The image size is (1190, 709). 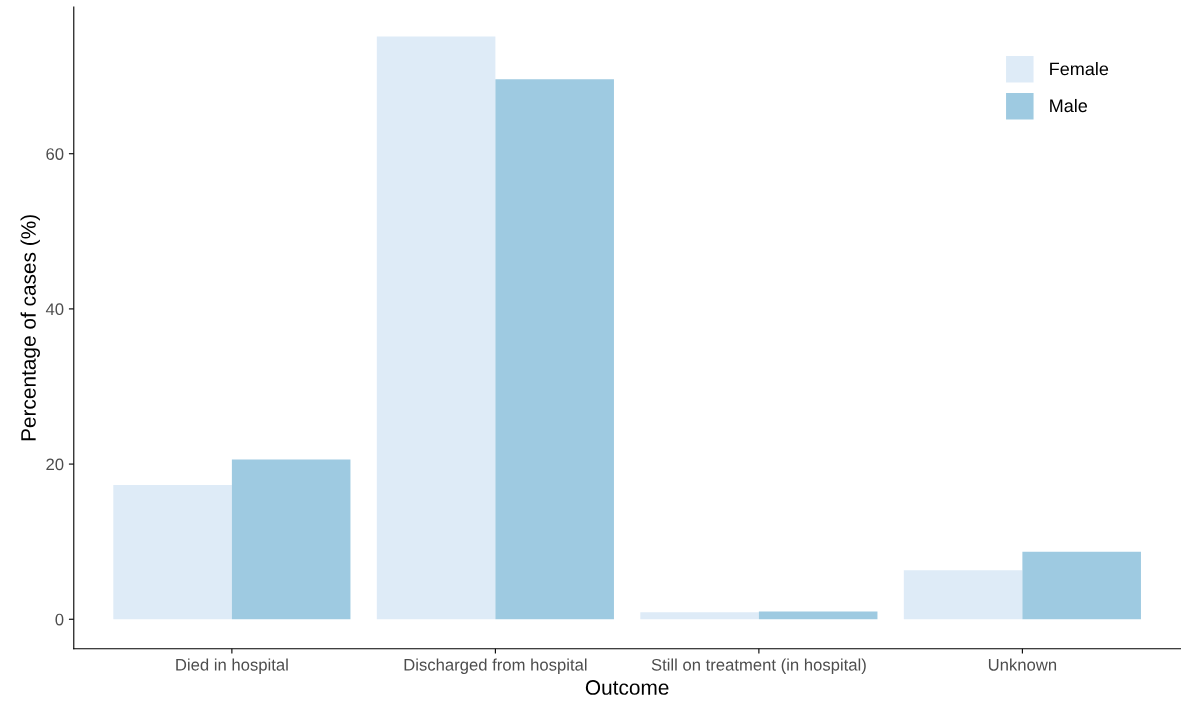 What do you see at coordinates (30, 328) in the screenshot?
I see `y-axis-title: Percentage of cases (%)` at bounding box center [30, 328].